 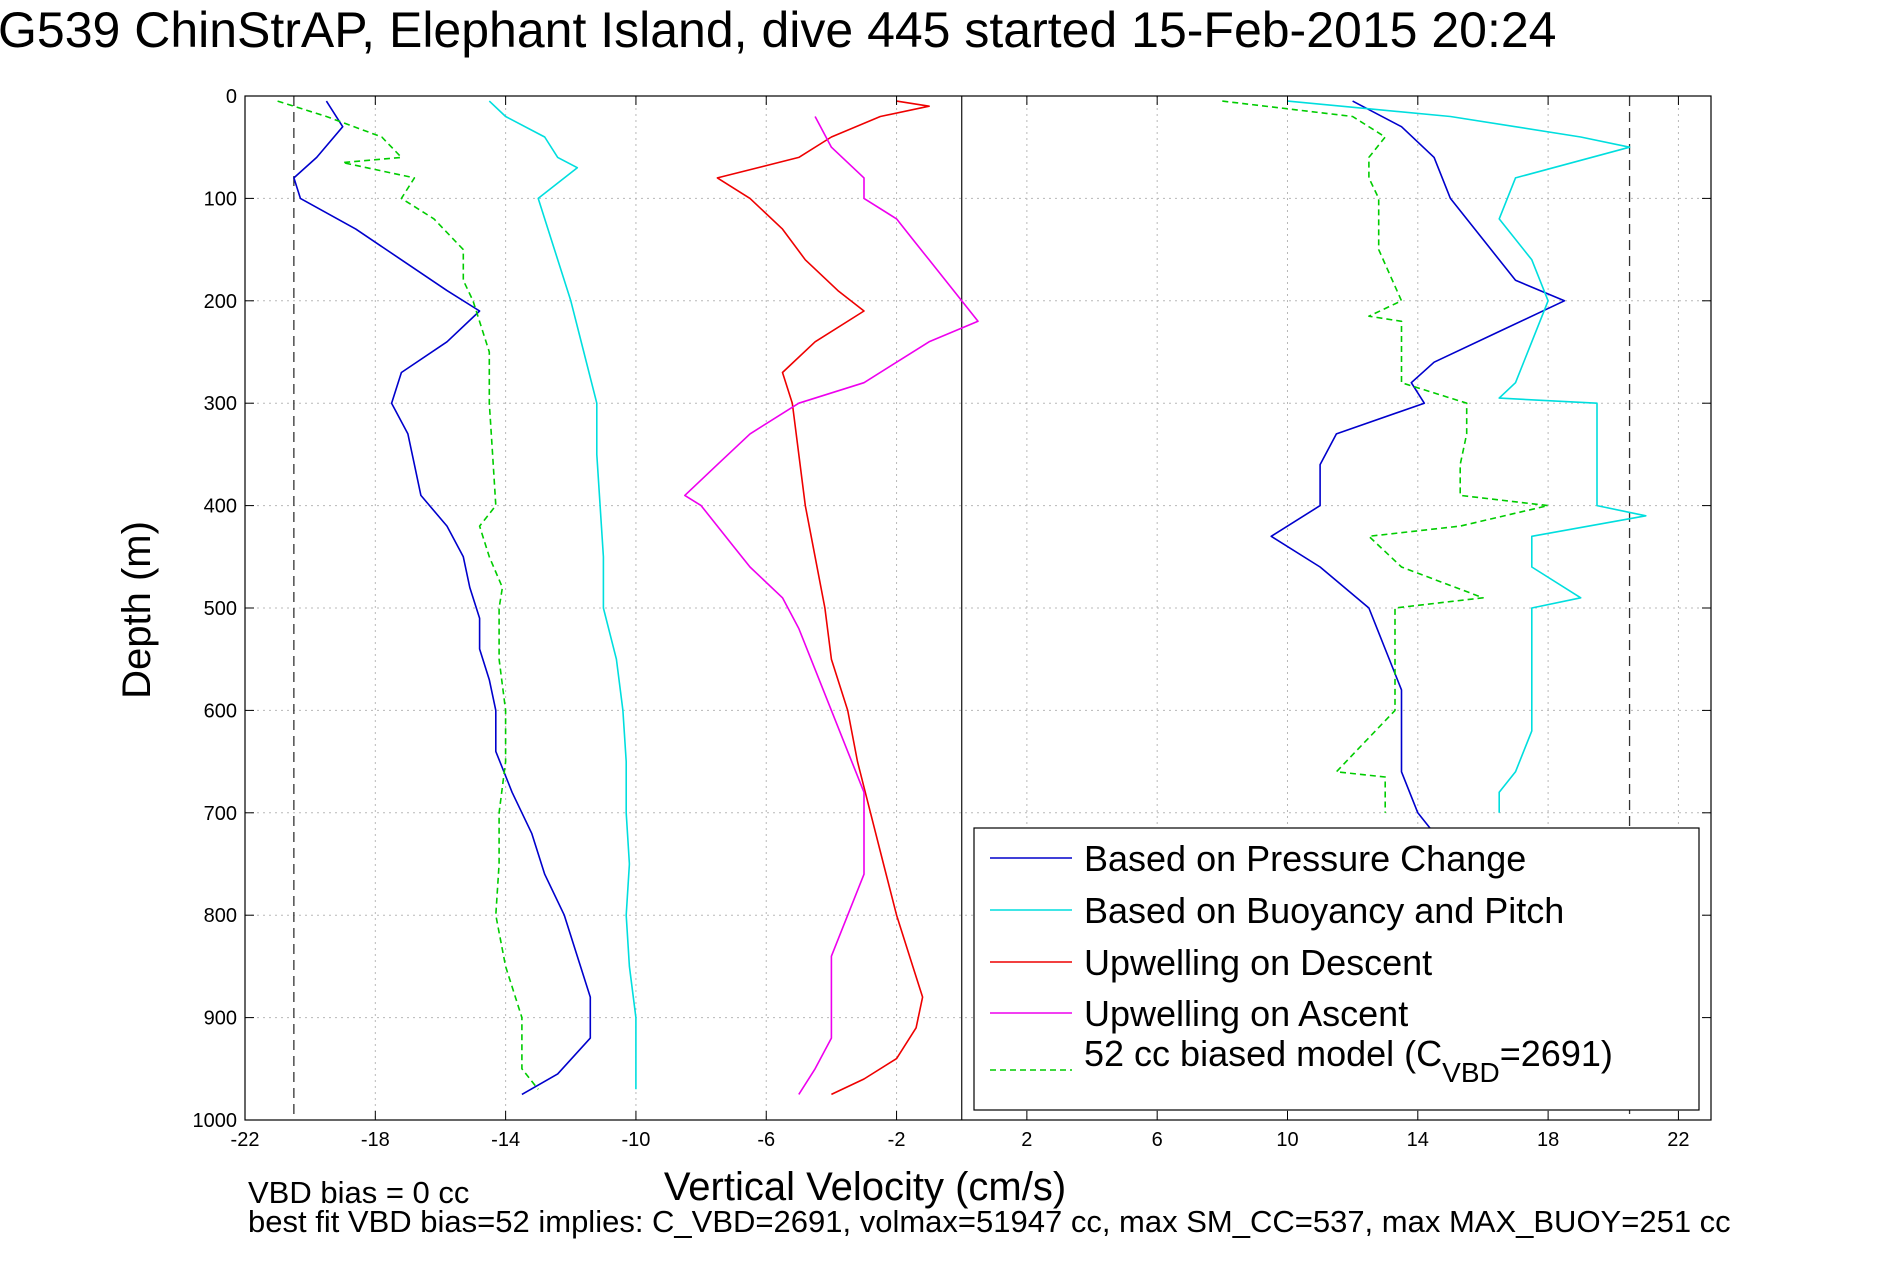 I want to click on legend-label-biased-model: 52 cc biased model (CVBD=2691), so click(x=1348, y=1060).